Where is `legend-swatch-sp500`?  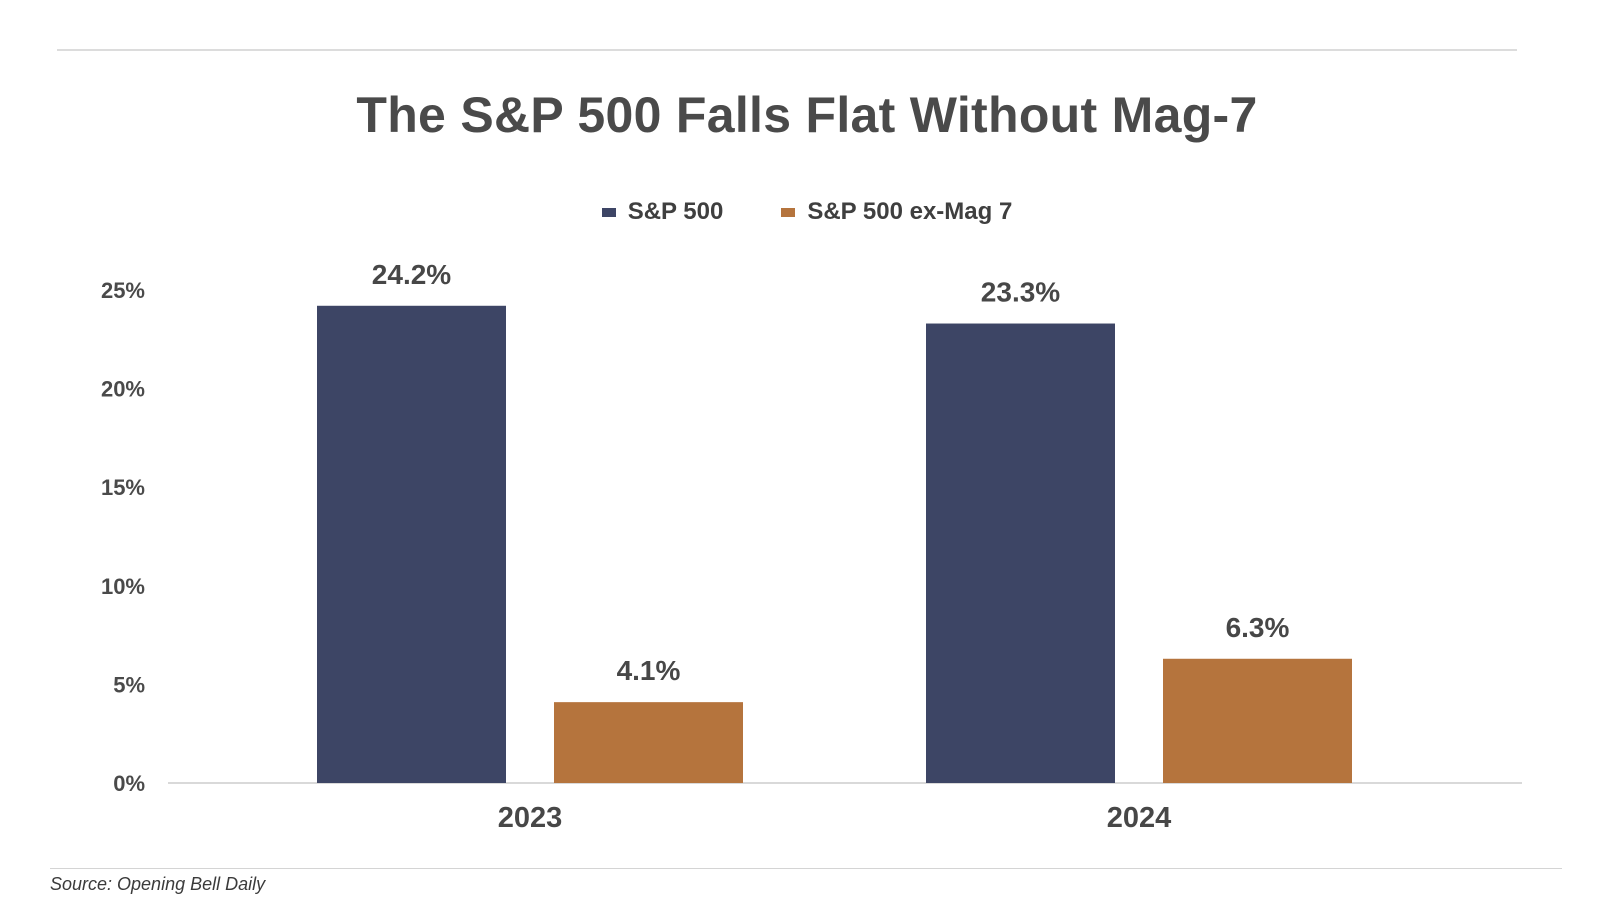 legend-swatch-sp500 is located at coordinates (608, 212).